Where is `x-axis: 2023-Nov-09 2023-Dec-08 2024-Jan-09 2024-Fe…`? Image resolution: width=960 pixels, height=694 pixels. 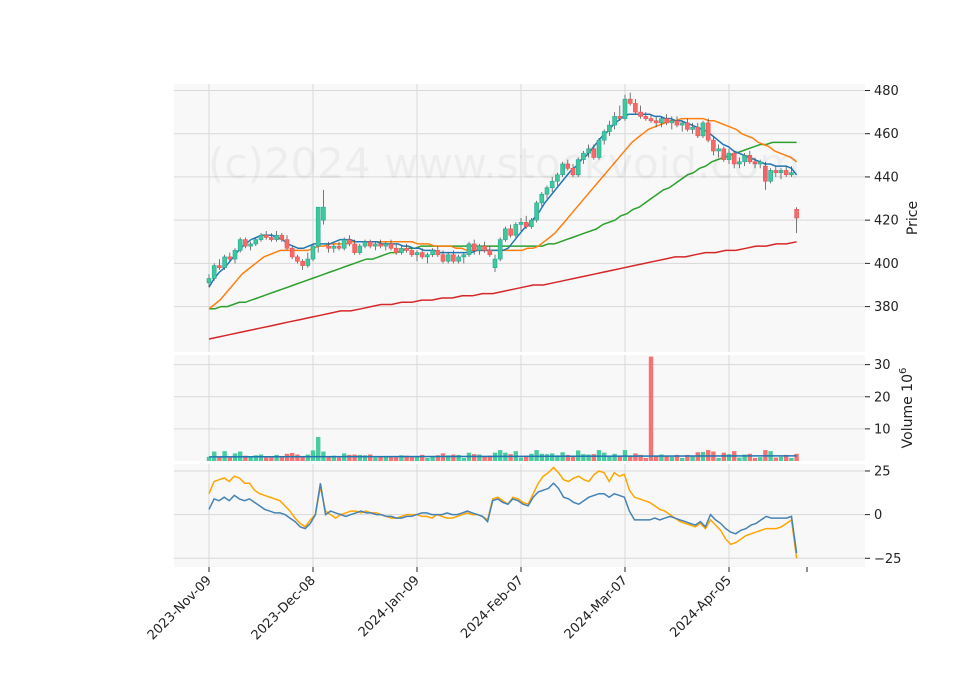
x-axis: 2023-Nov-09 2023-Dec-08 2024-Jan-09 2024-Fe… is located at coordinates (476, 605).